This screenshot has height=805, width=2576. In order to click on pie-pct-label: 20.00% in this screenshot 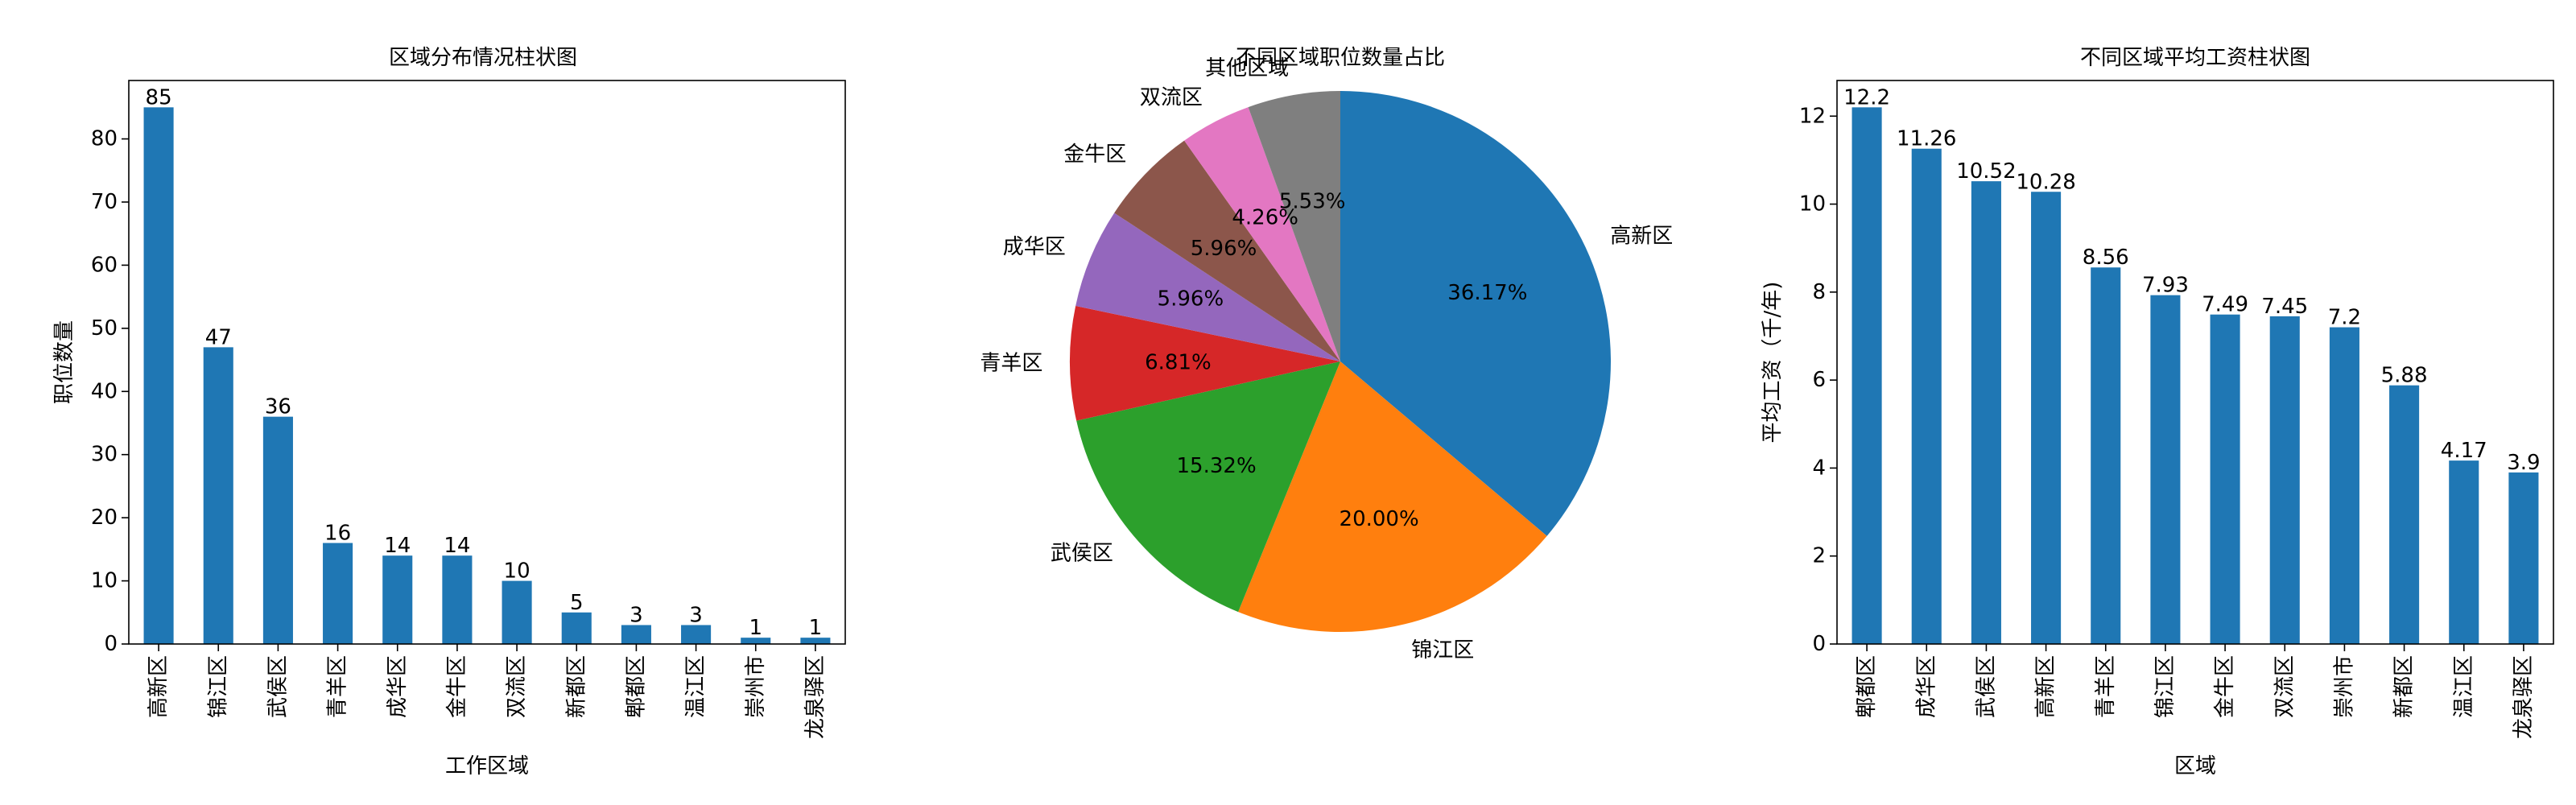, I will do `click(1379, 519)`.